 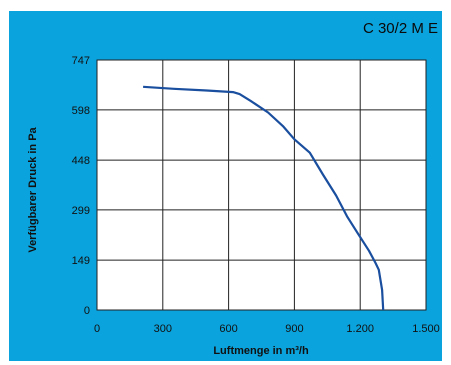 What do you see at coordinates (360, 329) in the screenshot?
I see `x-tick-label: 1.200` at bounding box center [360, 329].